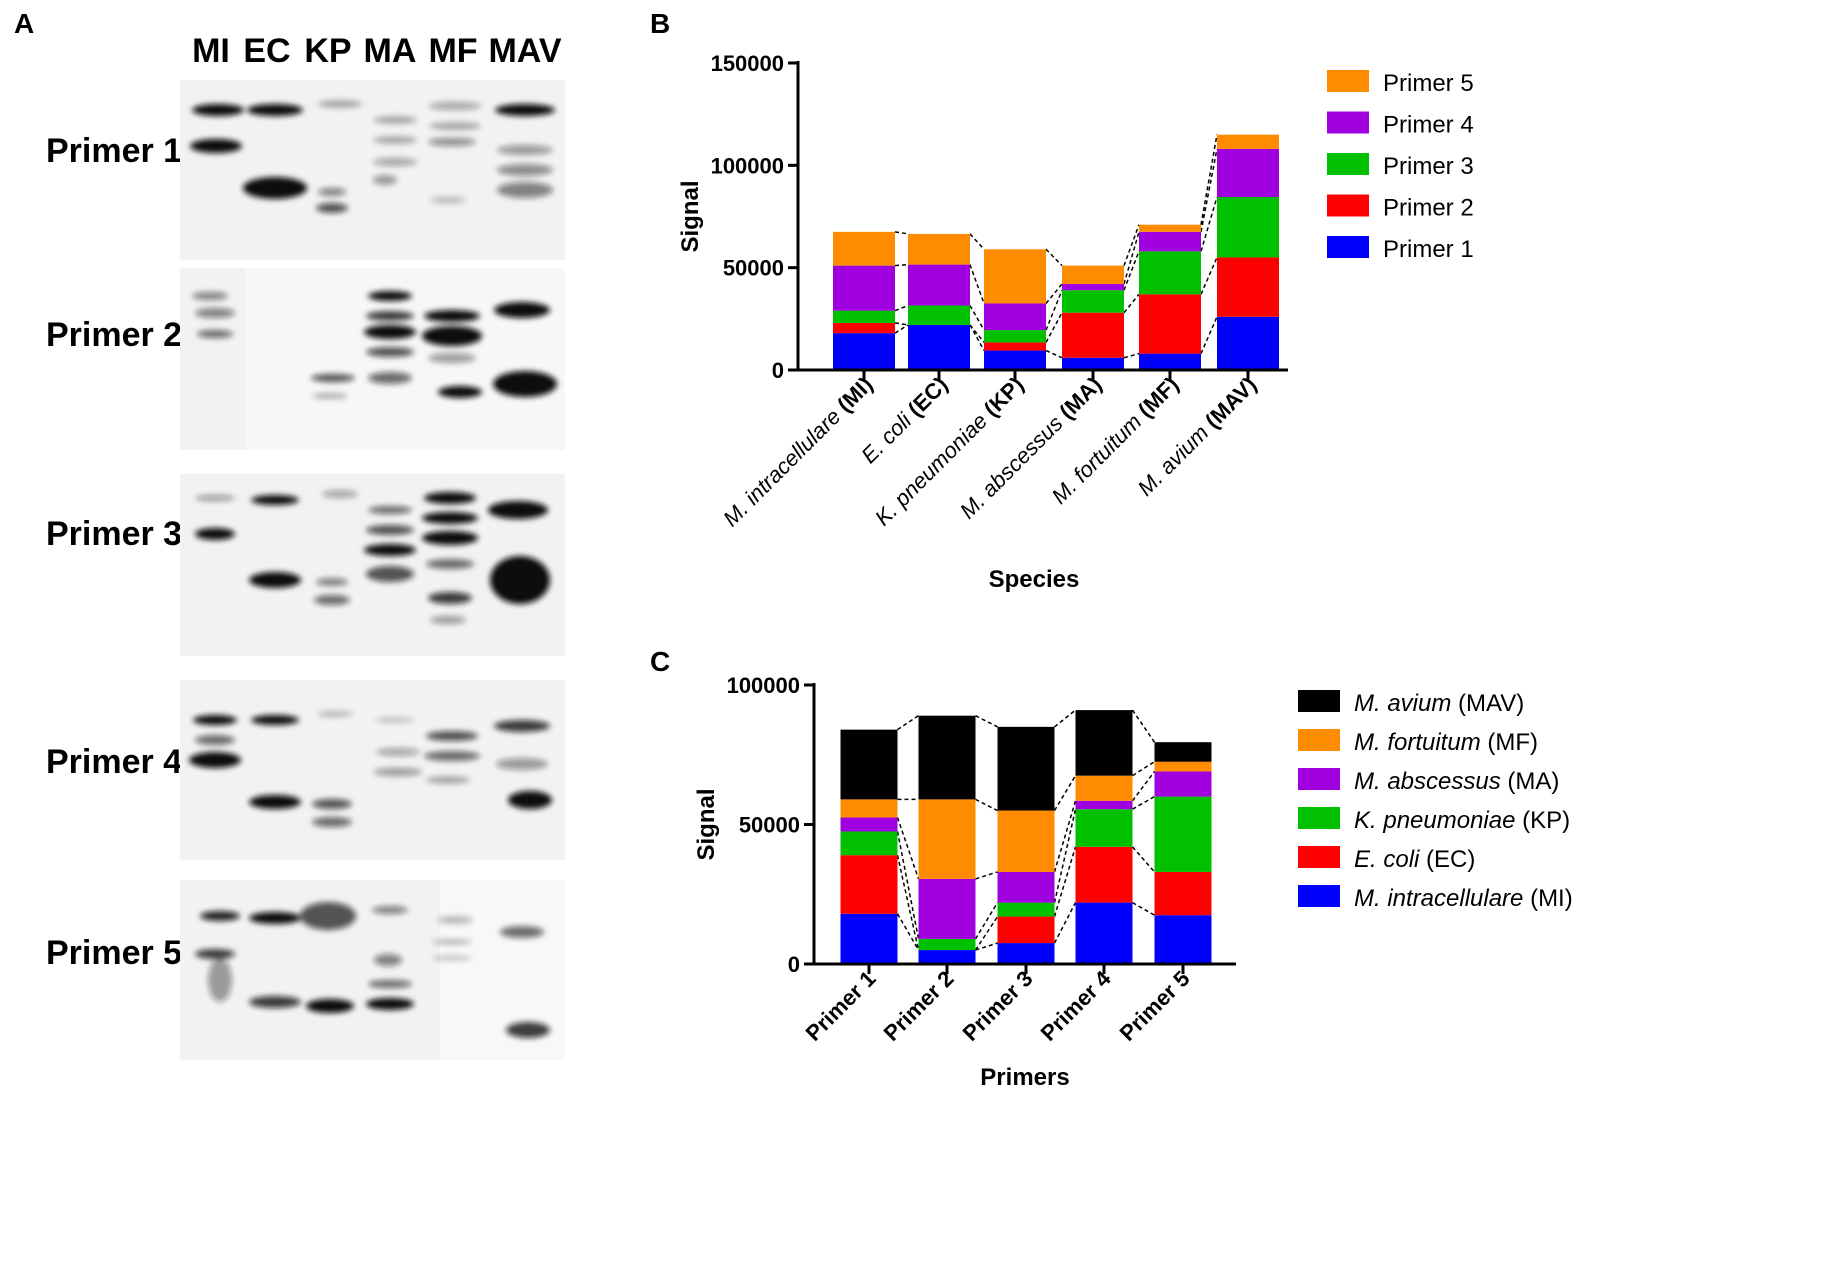  What do you see at coordinates (998, 1006) in the screenshot?
I see `x-tick-label-primer-3: Primer 3` at bounding box center [998, 1006].